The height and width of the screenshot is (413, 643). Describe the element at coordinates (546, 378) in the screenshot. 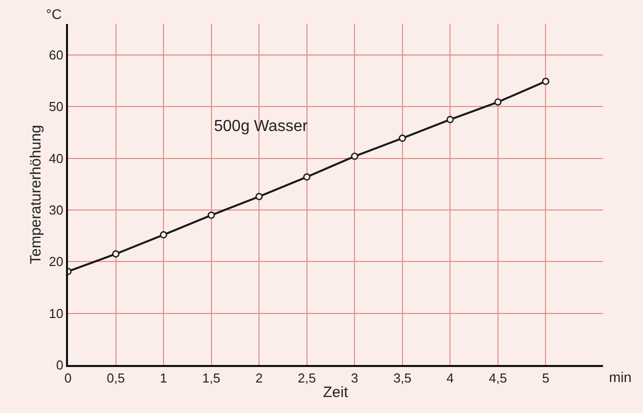

I see `x-tick-label: 5` at that location.